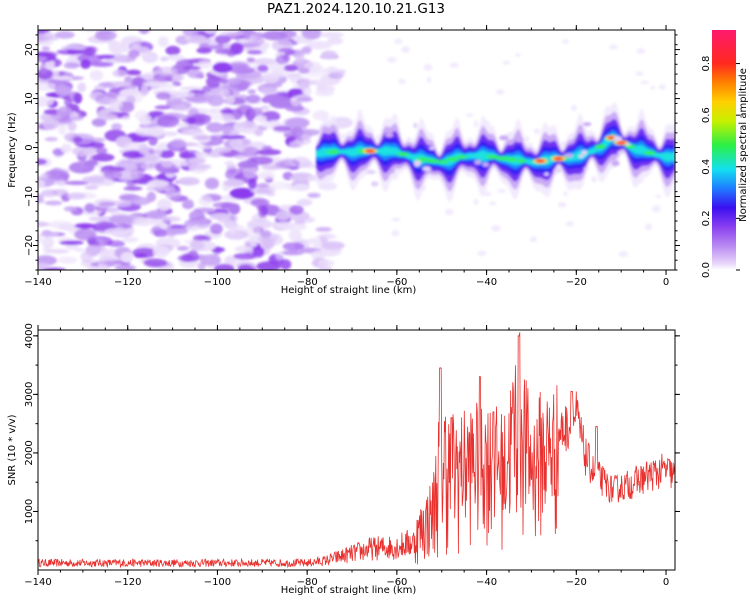  What do you see at coordinates (29, 511) in the screenshot?
I see `bottom-ytick-label: 1000` at bounding box center [29, 511].